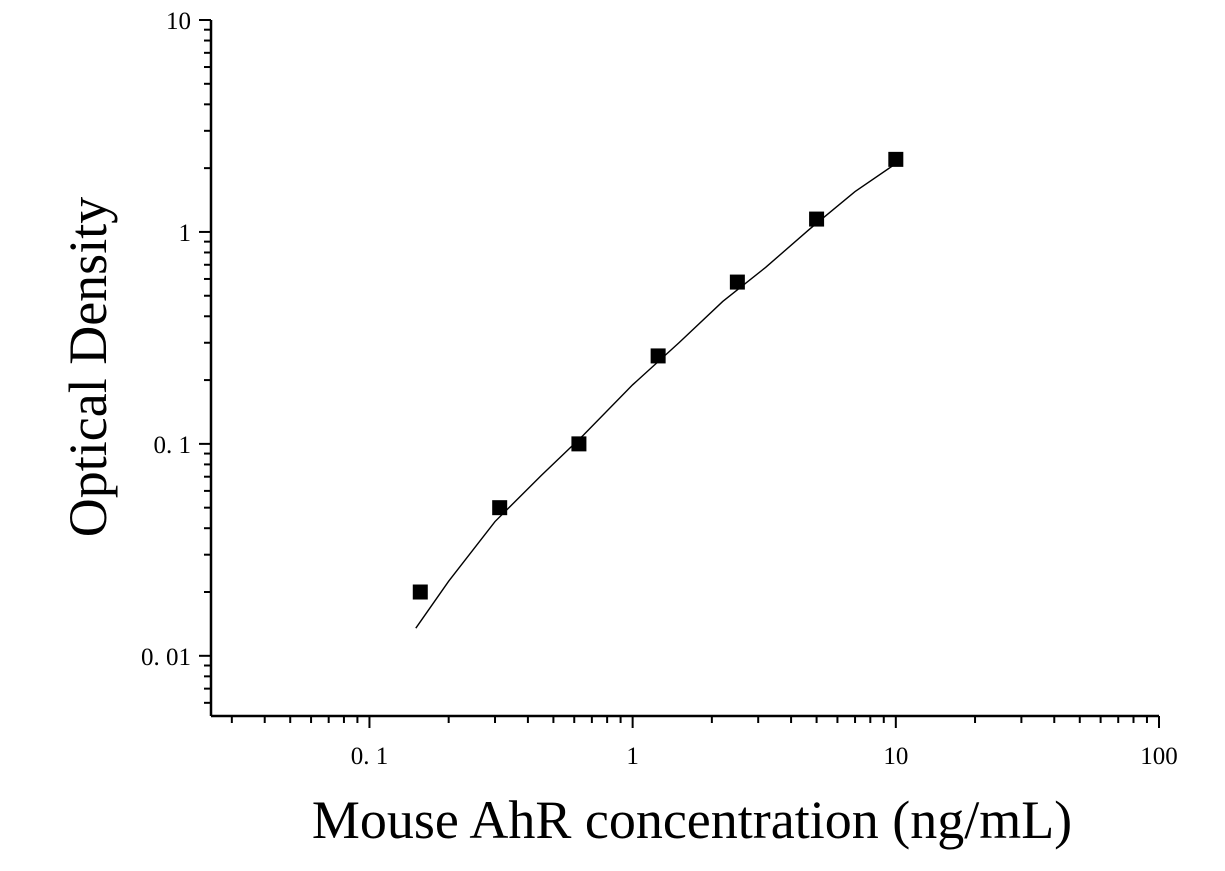  I want to click on y-tick-label: 0. 1, so click(173, 445).